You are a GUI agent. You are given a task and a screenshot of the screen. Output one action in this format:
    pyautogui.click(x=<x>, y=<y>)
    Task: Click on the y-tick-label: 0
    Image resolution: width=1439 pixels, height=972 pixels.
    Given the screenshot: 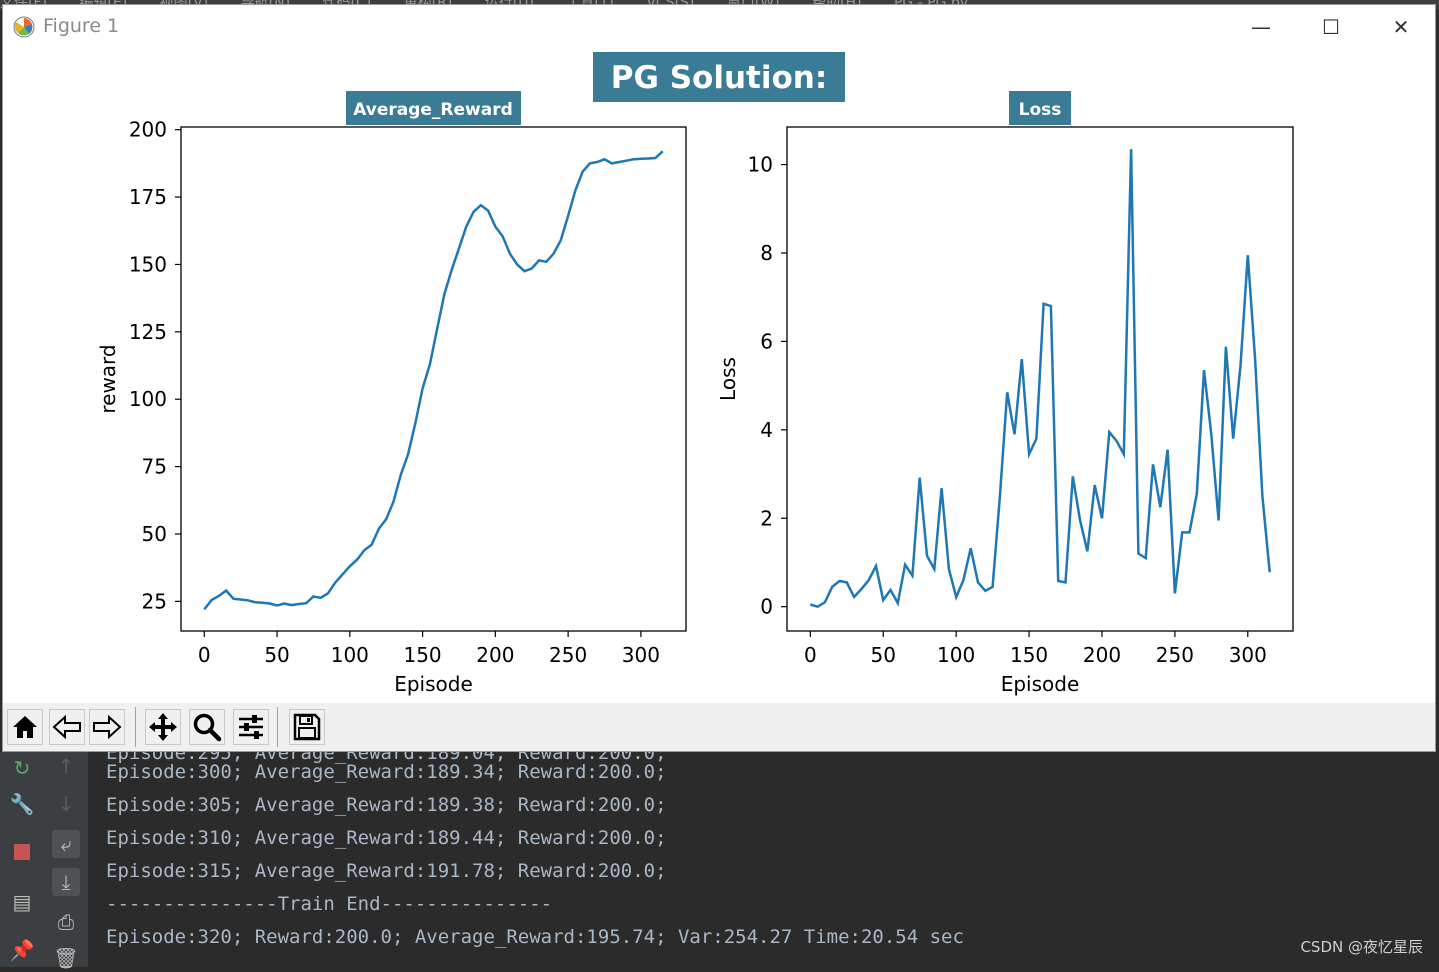 What is the action you would take?
    pyautogui.click(x=766, y=607)
    